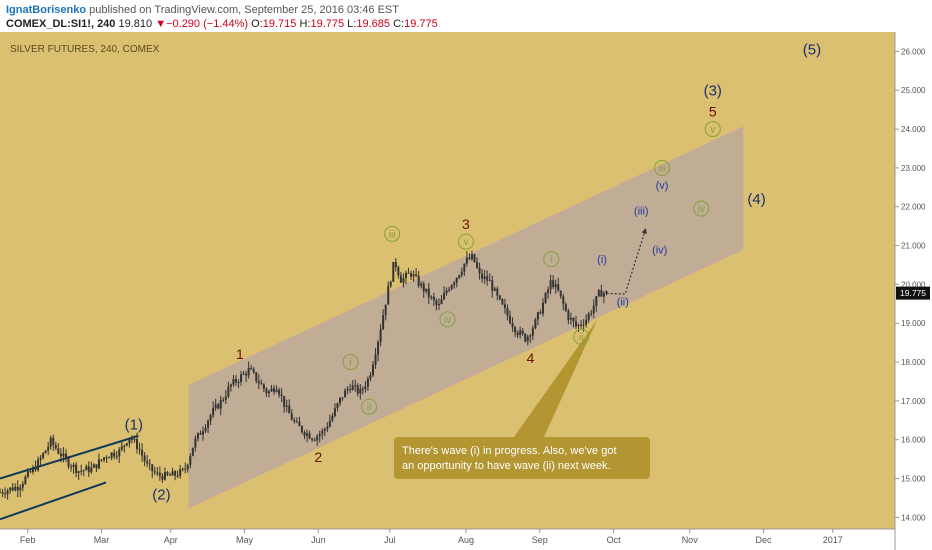 Image resolution: width=932 pixels, height=550 pixels. What do you see at coordinates (913, 293) in the screenshot?
I see `last-price-text: 19.775` at bounding box center [913, 293].